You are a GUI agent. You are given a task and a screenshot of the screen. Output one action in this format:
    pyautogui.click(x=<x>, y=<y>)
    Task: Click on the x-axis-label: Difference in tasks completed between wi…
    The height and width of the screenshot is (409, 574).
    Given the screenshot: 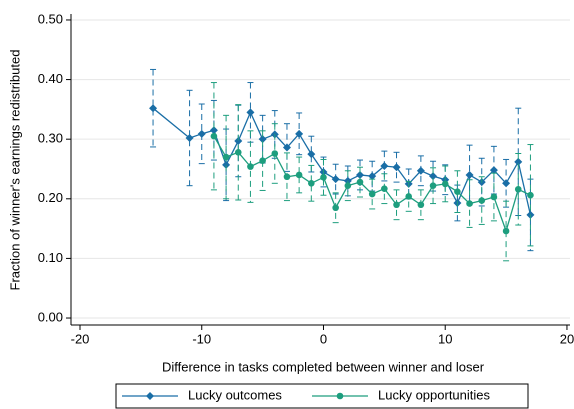 What is the action you would take?
    pyautogui.click(x=323, y=366)
    